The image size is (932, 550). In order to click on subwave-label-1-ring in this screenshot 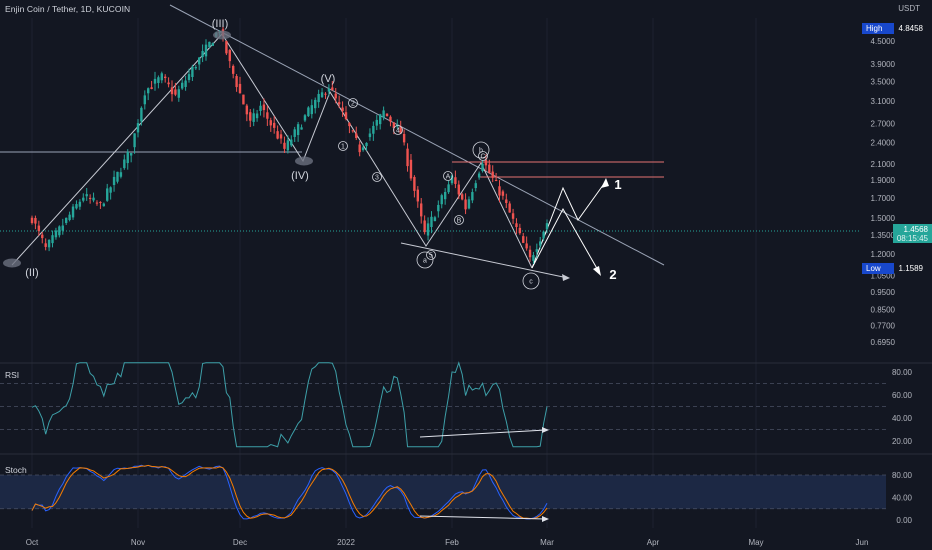, I will do `click(343, 146)`.